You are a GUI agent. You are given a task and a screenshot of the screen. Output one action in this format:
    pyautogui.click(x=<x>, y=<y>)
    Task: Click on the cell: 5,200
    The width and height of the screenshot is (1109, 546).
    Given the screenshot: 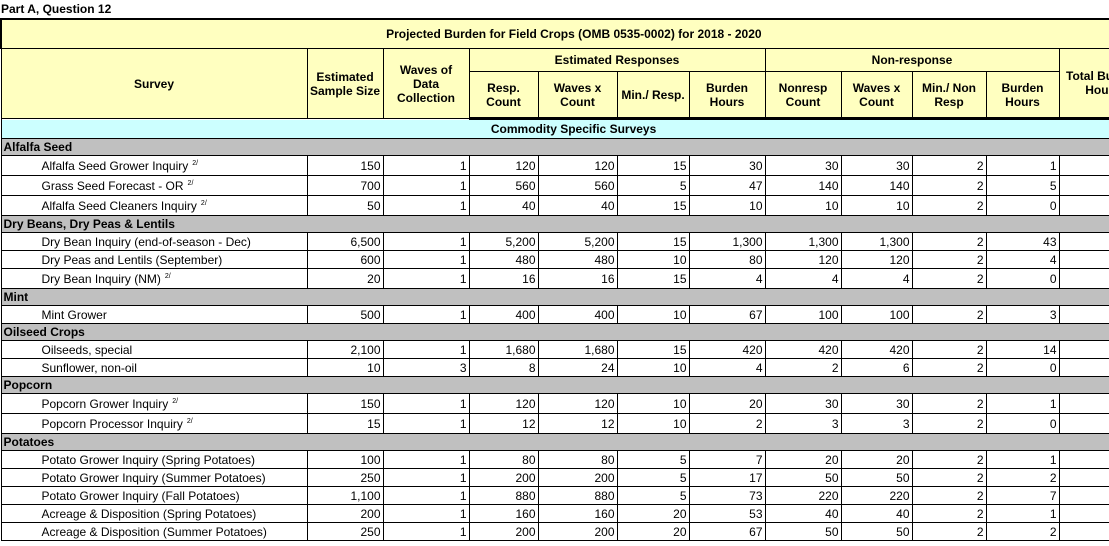 What is the action you would take?
    pyautogui.click(x=503, y=241)
    